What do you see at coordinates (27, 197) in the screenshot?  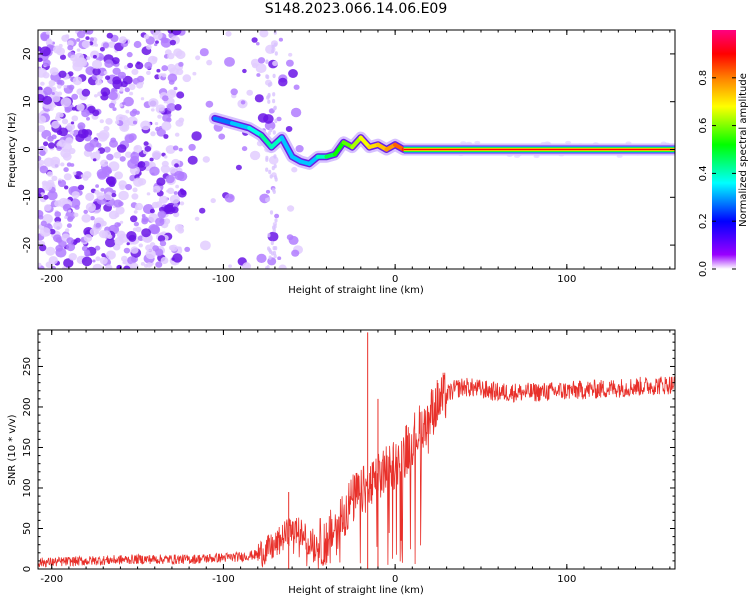 I see `y-tick-label: -10` at bounding box center [27, 197].